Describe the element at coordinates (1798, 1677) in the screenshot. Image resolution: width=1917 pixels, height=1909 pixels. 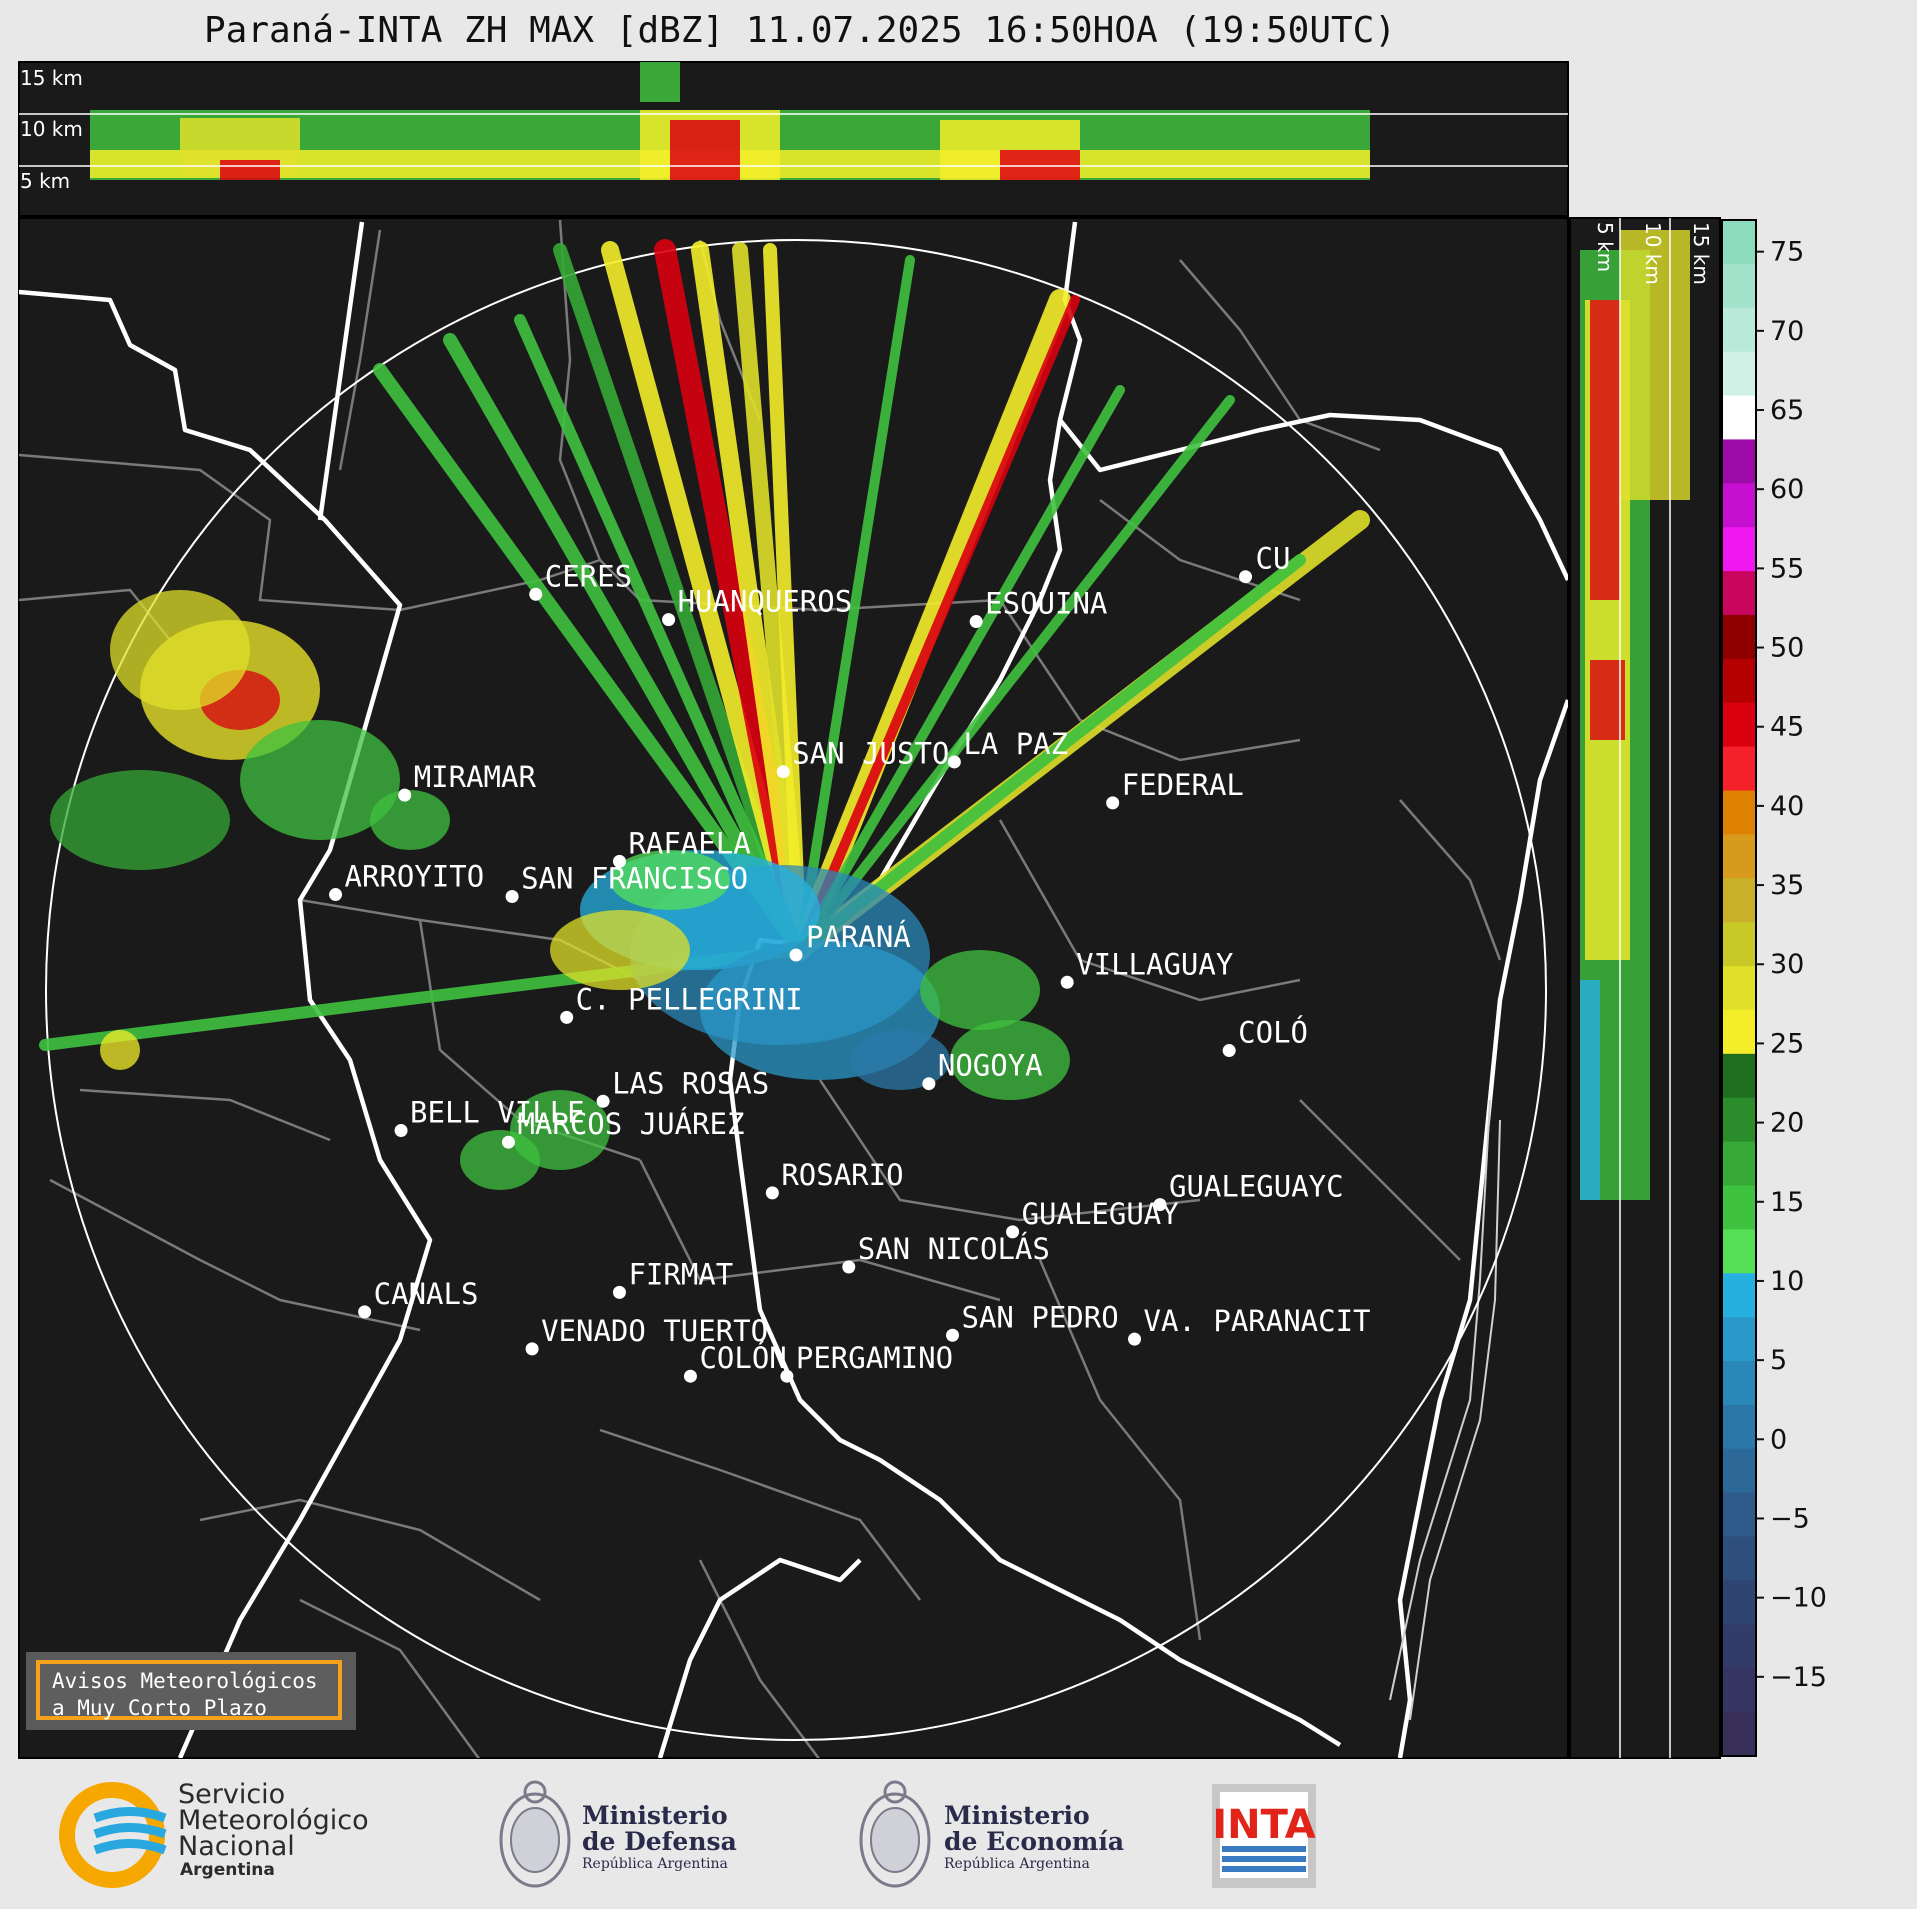
I see `colorbar-tick-label: −15` at that location.